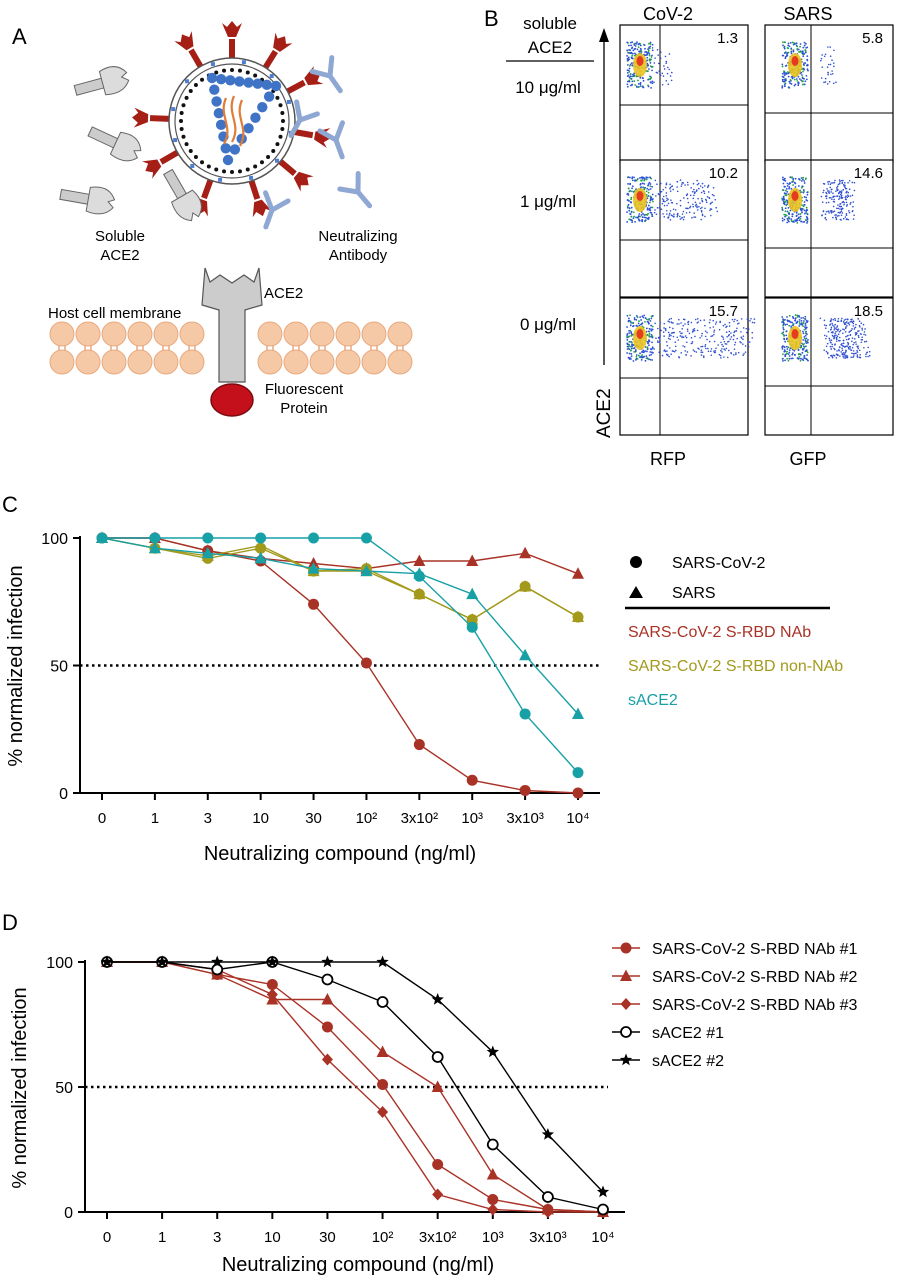 The width and height of the screenshot is (900, 1280). What do you see at coordinates (684, 228) in the screenshot?
I see `facs-plot-1-0: 10.2` at bounding box center [684, 228].